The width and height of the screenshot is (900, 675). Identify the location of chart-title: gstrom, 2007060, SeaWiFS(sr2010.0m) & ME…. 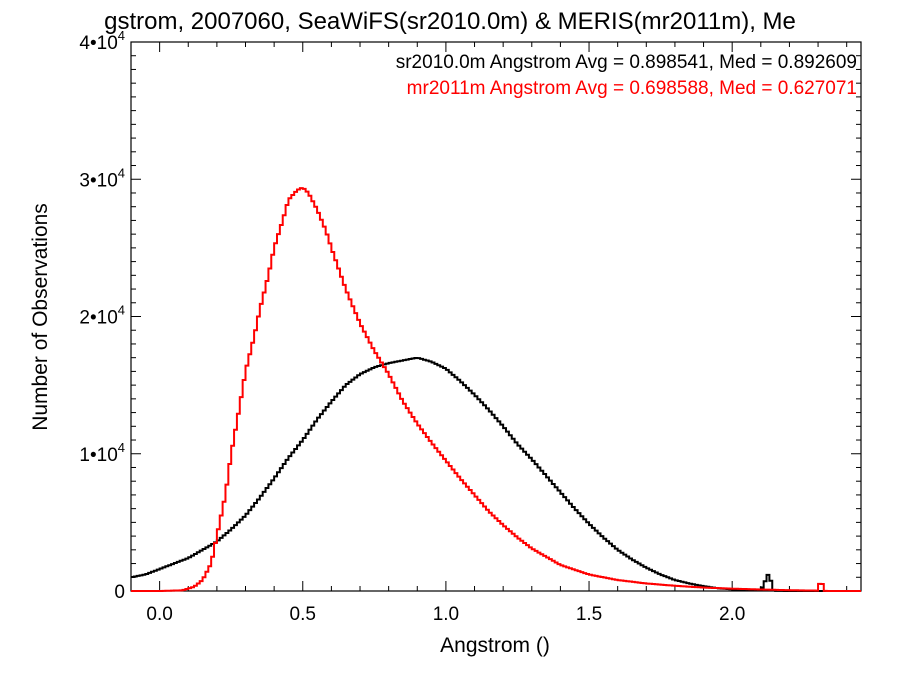
(450, 21).